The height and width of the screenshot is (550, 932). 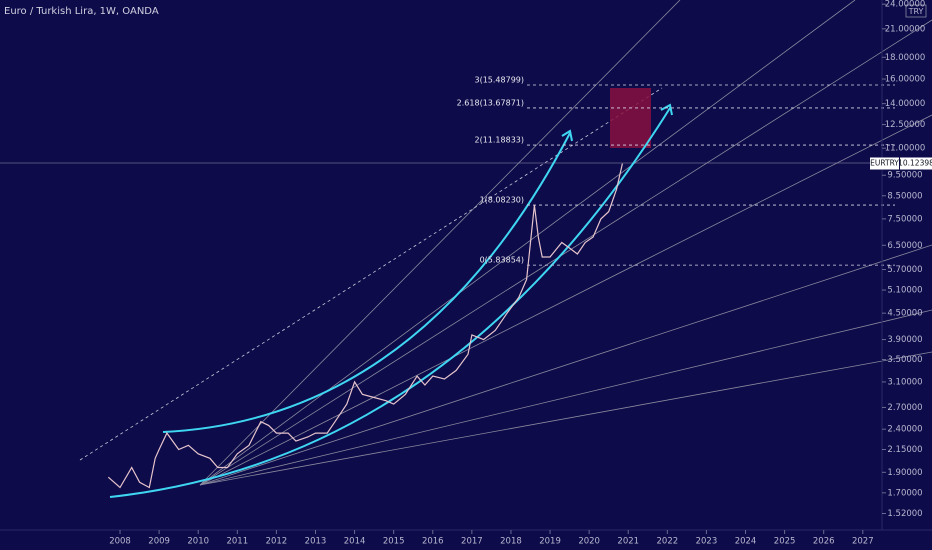 What do you see at coordinates (355, 542) in the screenshot?
I see `x-tick-label: 2014` at bounding box center [355, 542].